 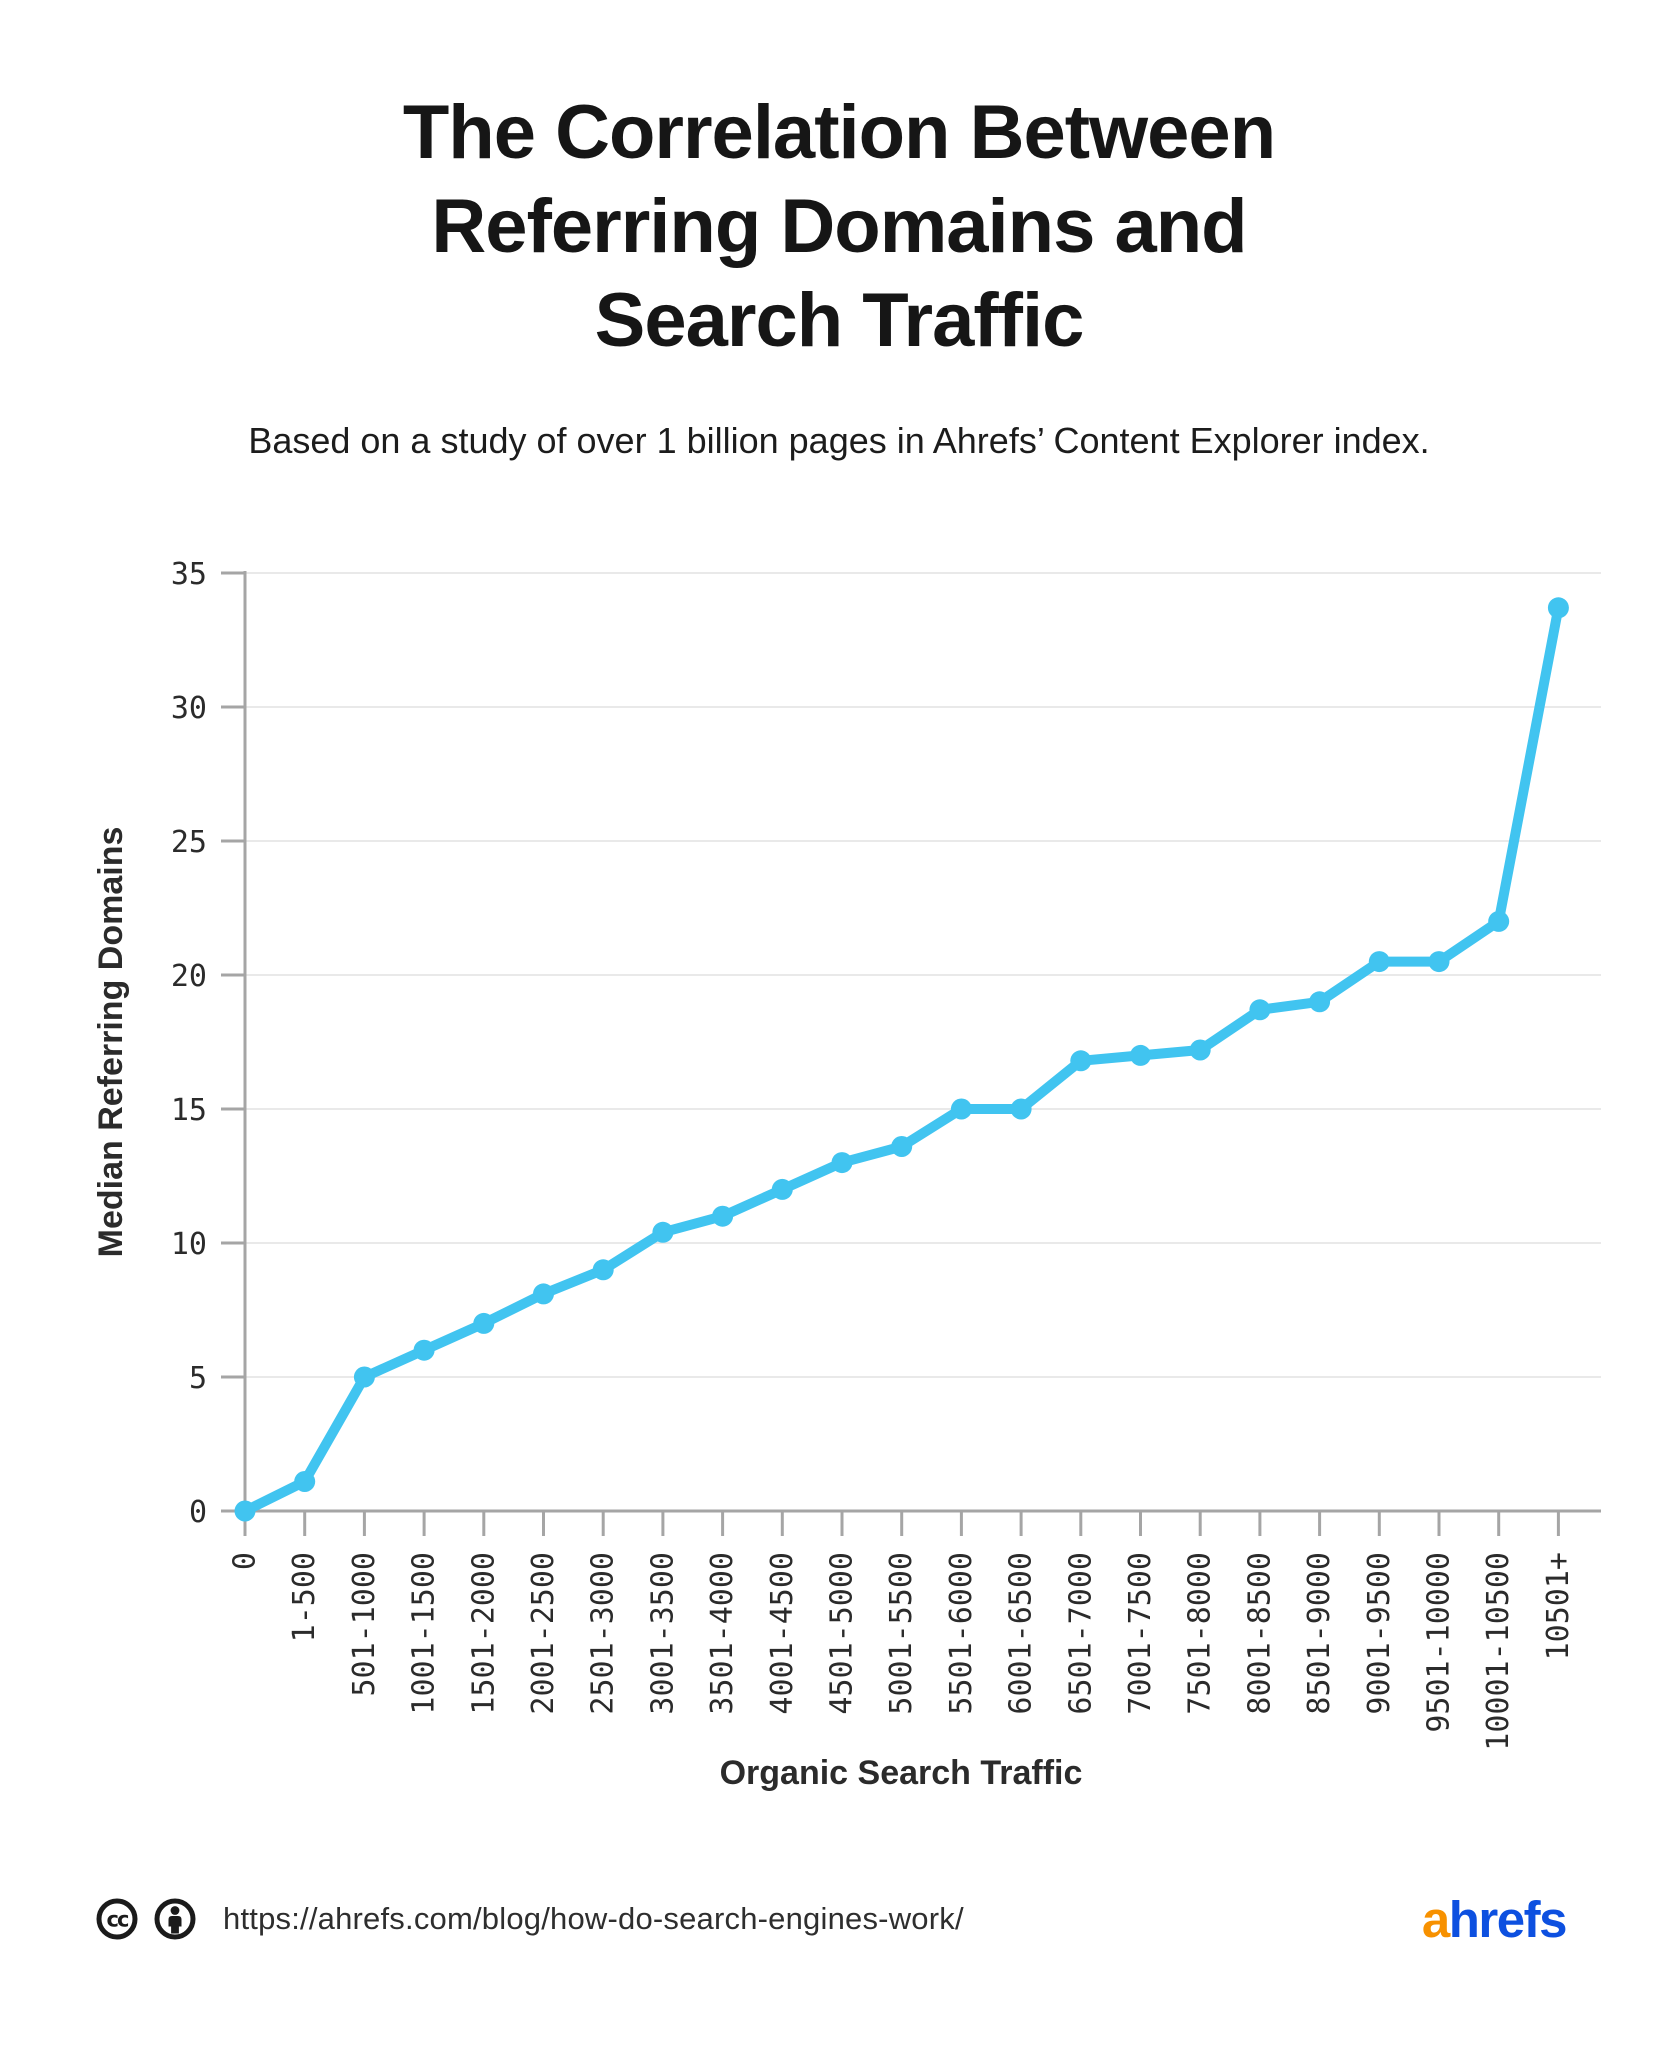 What do you see at coordinates (662, 1633) in the screenshot?
I see `svg-text: 3001-3500` at bounding box center [662, 1633].